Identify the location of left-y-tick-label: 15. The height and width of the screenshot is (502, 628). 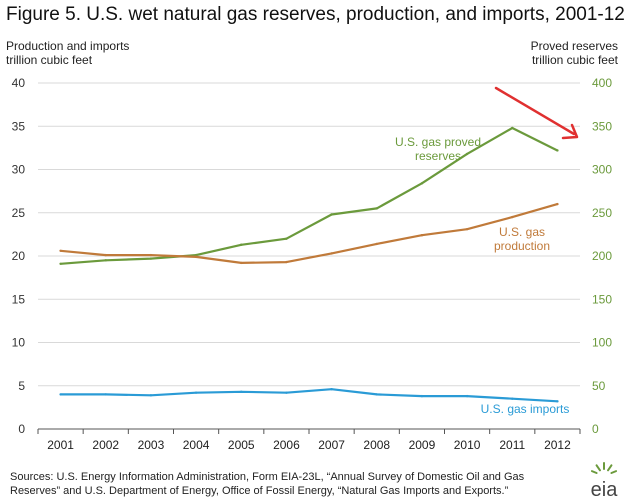
(19, 299).